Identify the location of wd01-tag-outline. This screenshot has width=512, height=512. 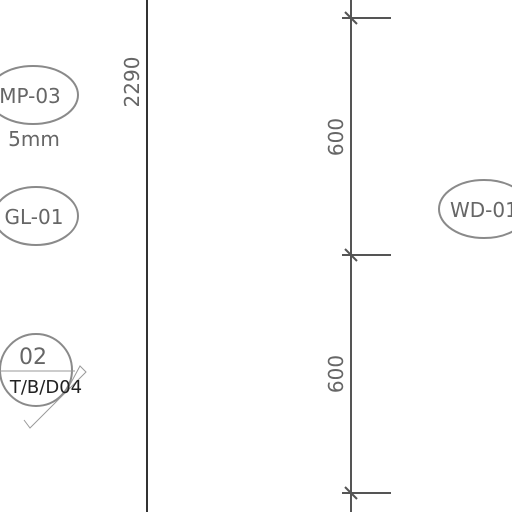
(475, 209).